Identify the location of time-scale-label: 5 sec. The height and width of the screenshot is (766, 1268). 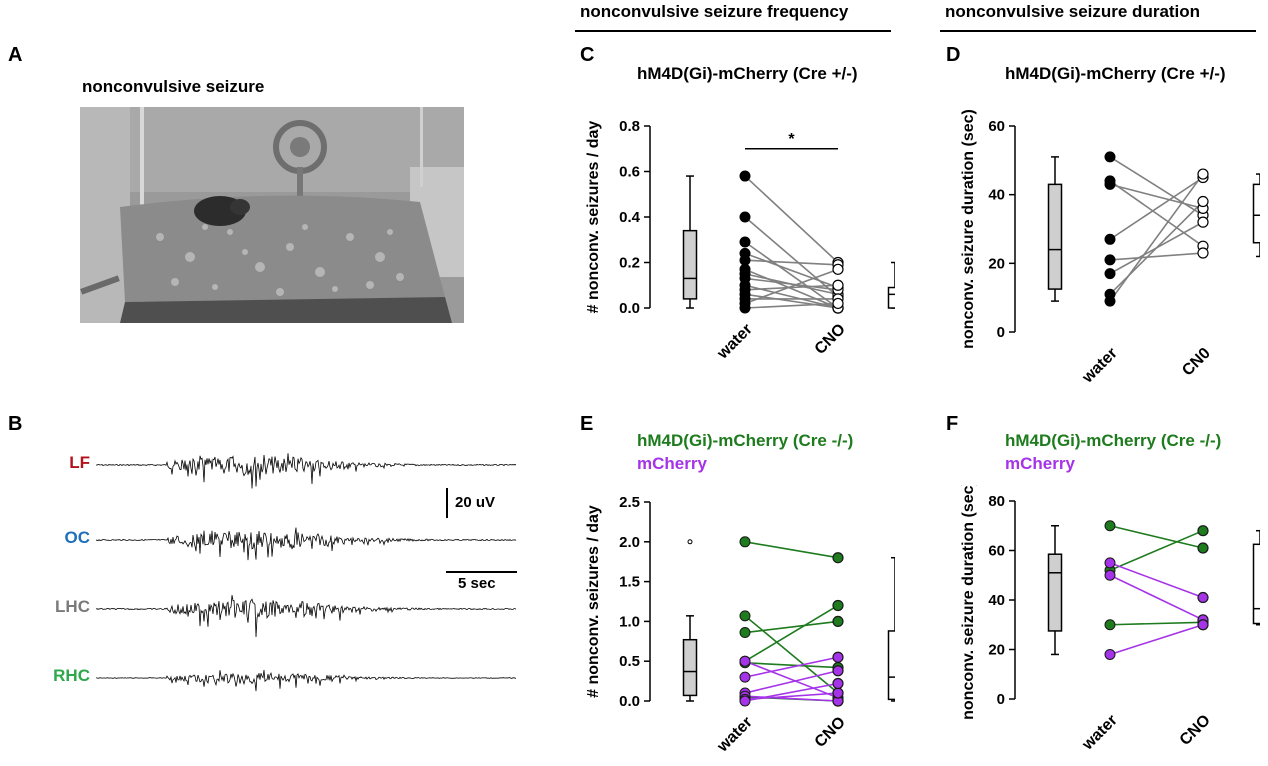
(477, 583).